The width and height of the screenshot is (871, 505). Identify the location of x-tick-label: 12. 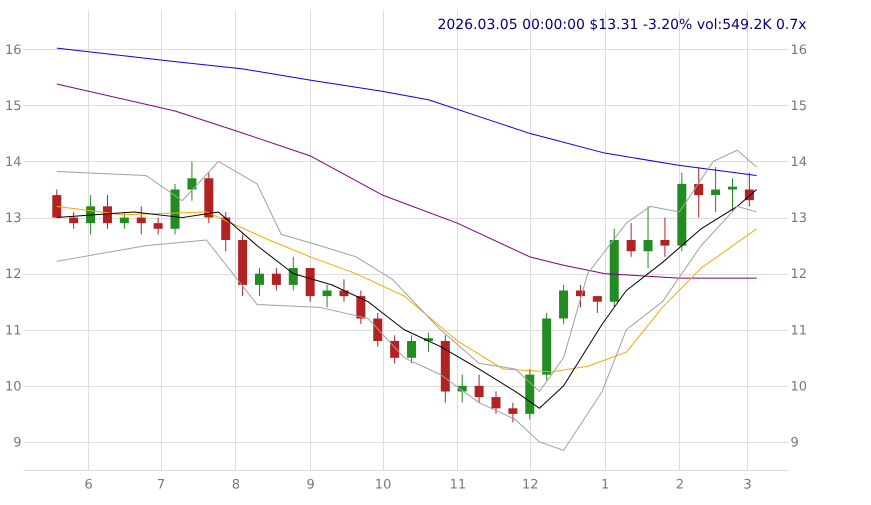
(530, 485).